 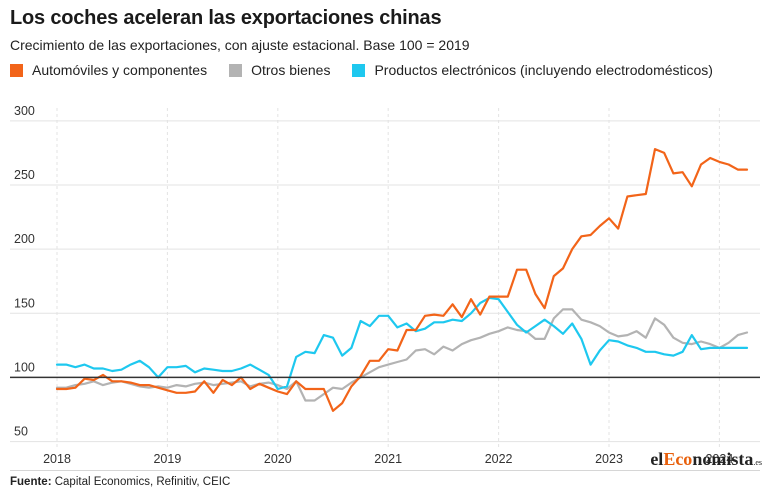 I want to click on legend-label-autos: Automóviles y componentes, so click(x=120, y=70).